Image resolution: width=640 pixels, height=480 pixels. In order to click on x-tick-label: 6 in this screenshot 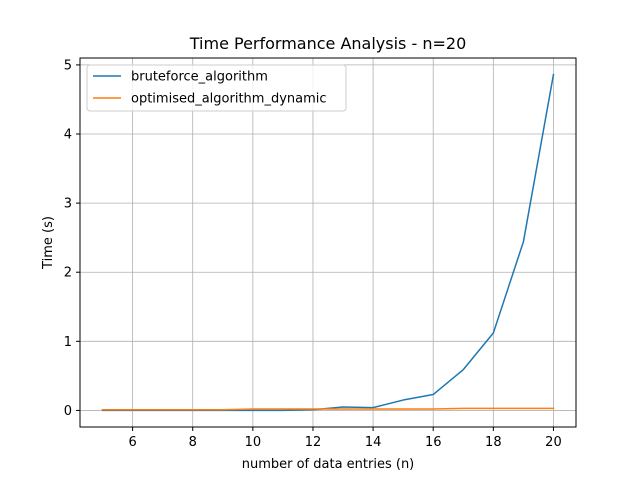, I will do `click(132, 442)`.